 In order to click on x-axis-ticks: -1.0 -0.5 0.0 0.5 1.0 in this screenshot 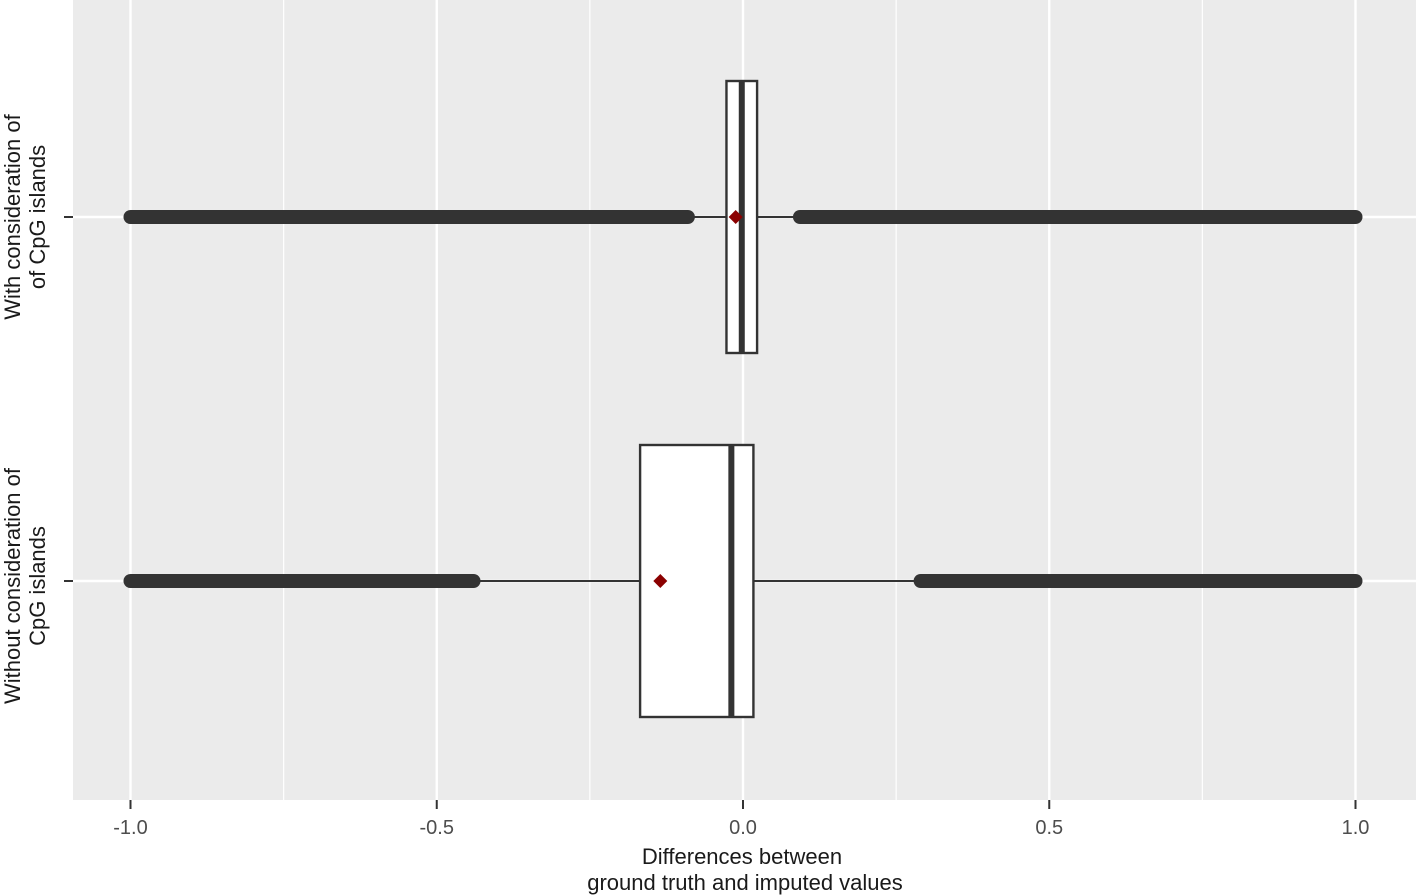, I will do `click(741, 819)`.